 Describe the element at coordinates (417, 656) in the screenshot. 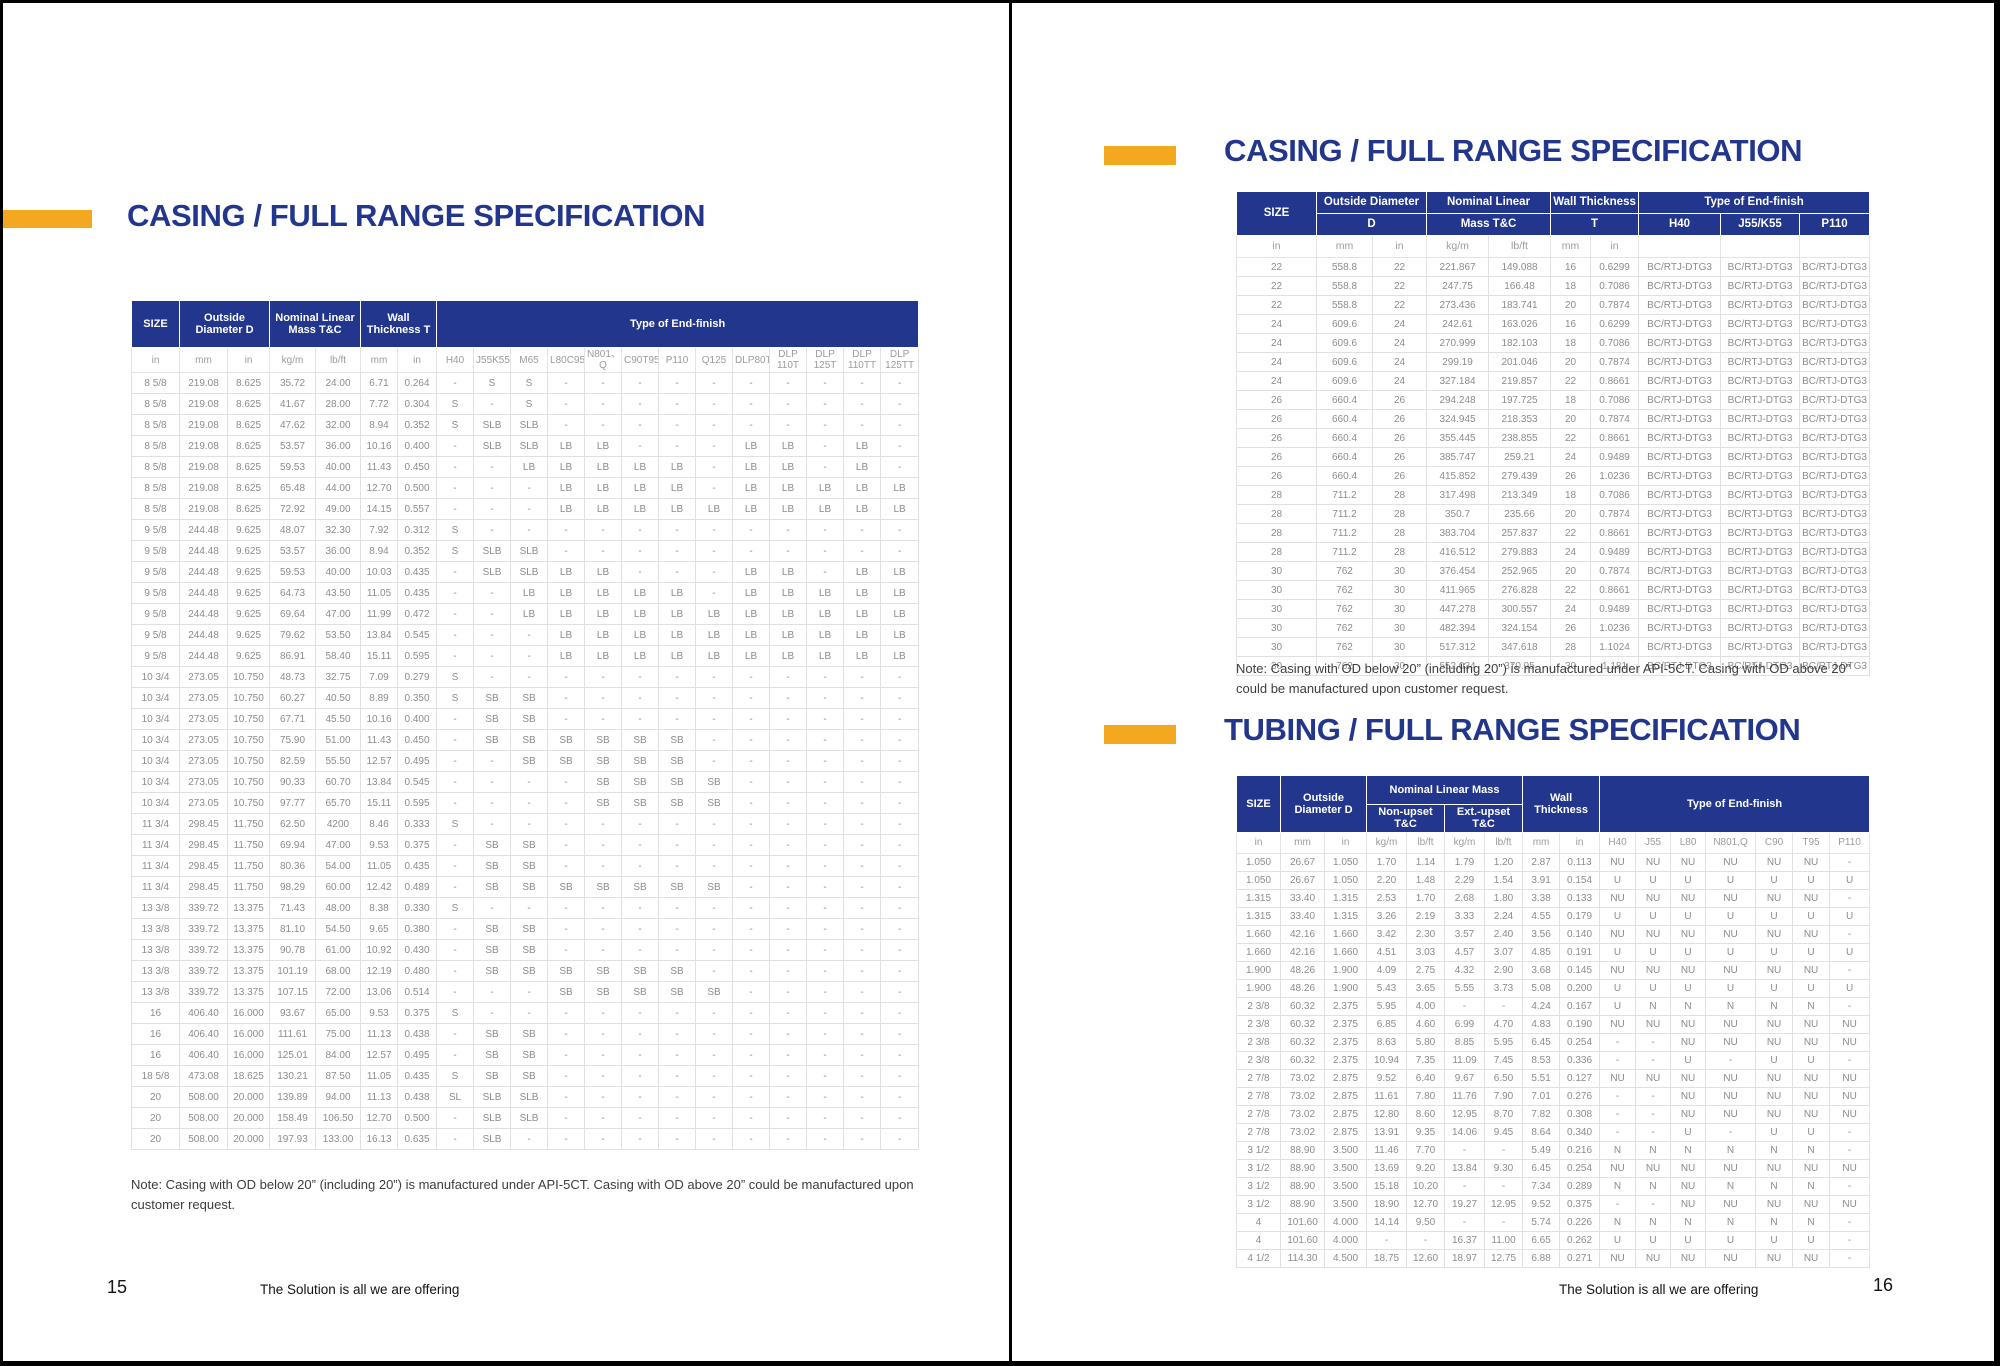

I see `table-cell: 0.595` at that location.